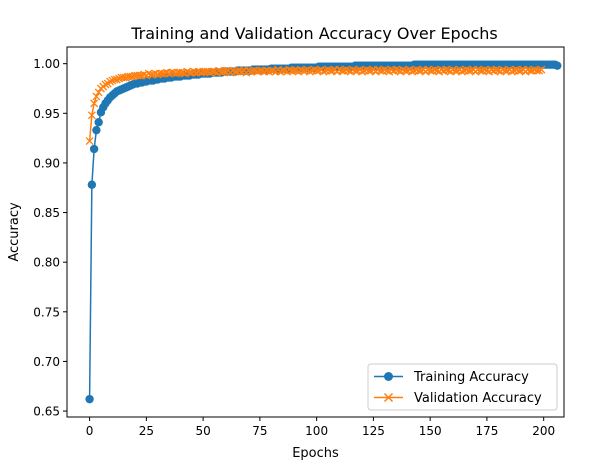 Image resolution: width=609 pixels, height=471 pixels. Describe the element at coordinates (388, 376) in the screenshot. I see `legend-training-marker` at that location.